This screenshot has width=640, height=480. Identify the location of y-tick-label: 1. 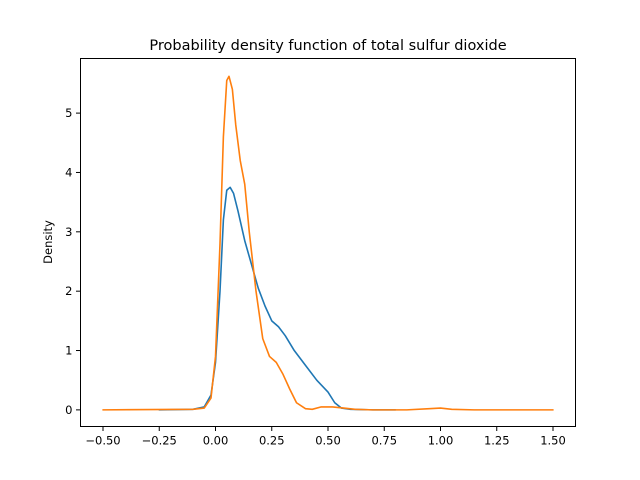
(68, 351).